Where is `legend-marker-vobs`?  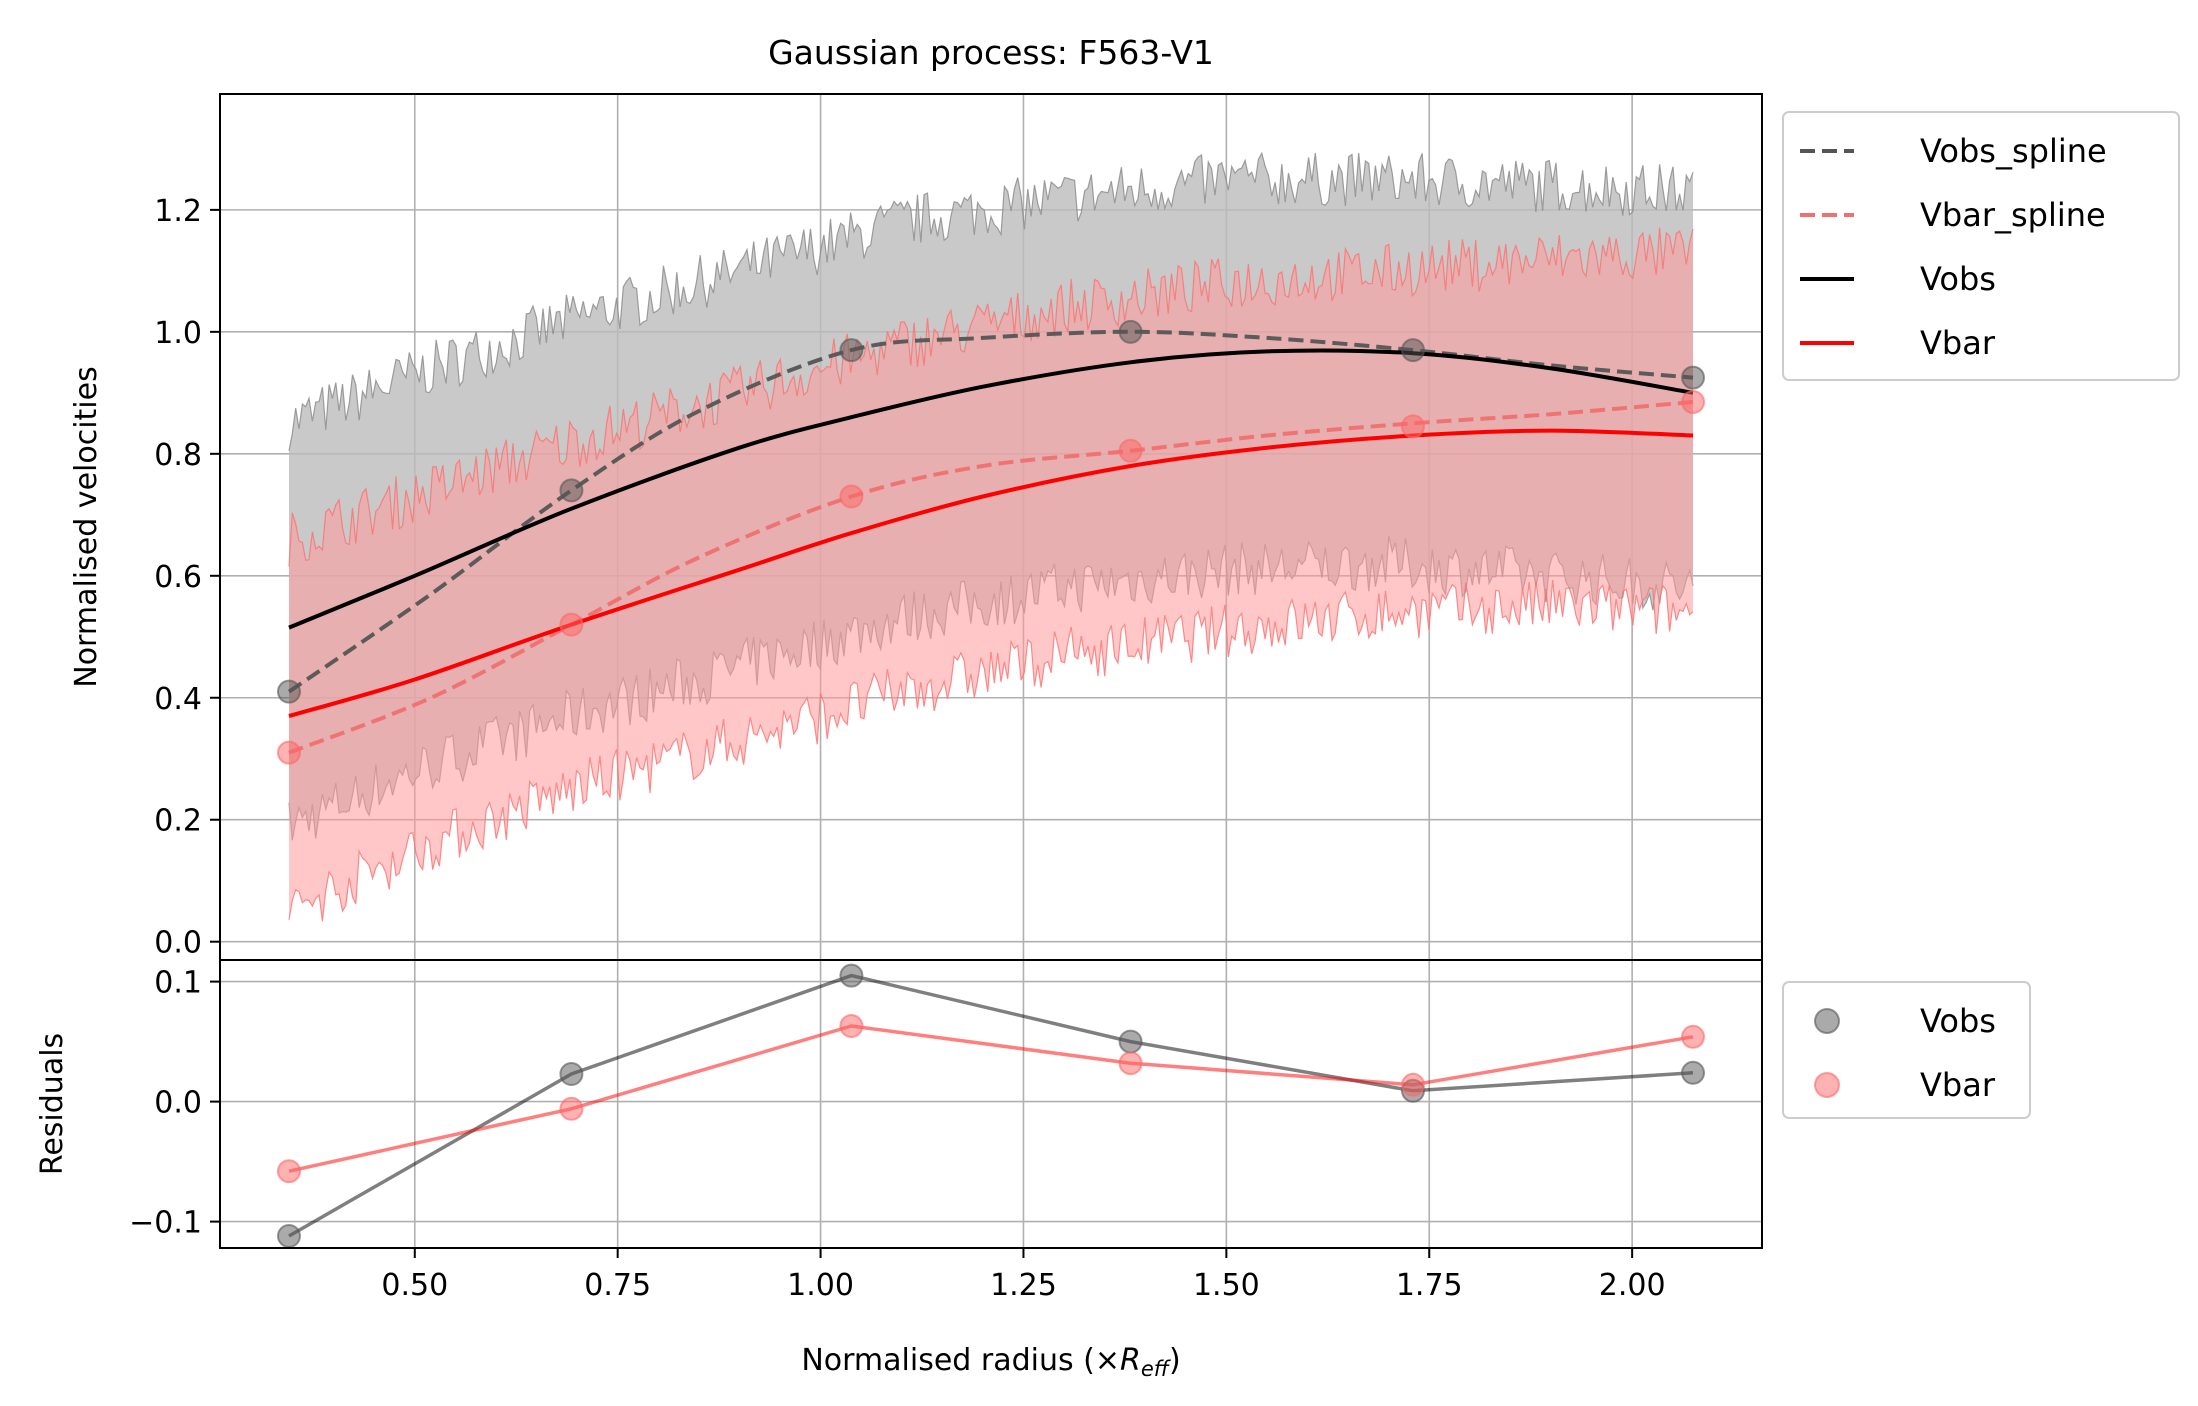 legend-marker-vobs is located at coordinates (1827, 1021).